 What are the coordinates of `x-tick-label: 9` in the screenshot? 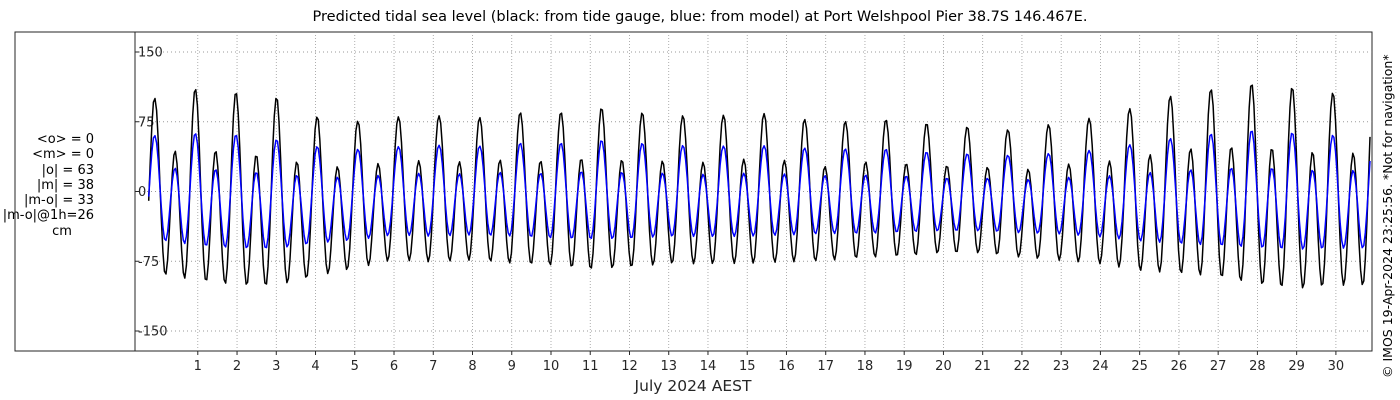 It's located at (512, 366).